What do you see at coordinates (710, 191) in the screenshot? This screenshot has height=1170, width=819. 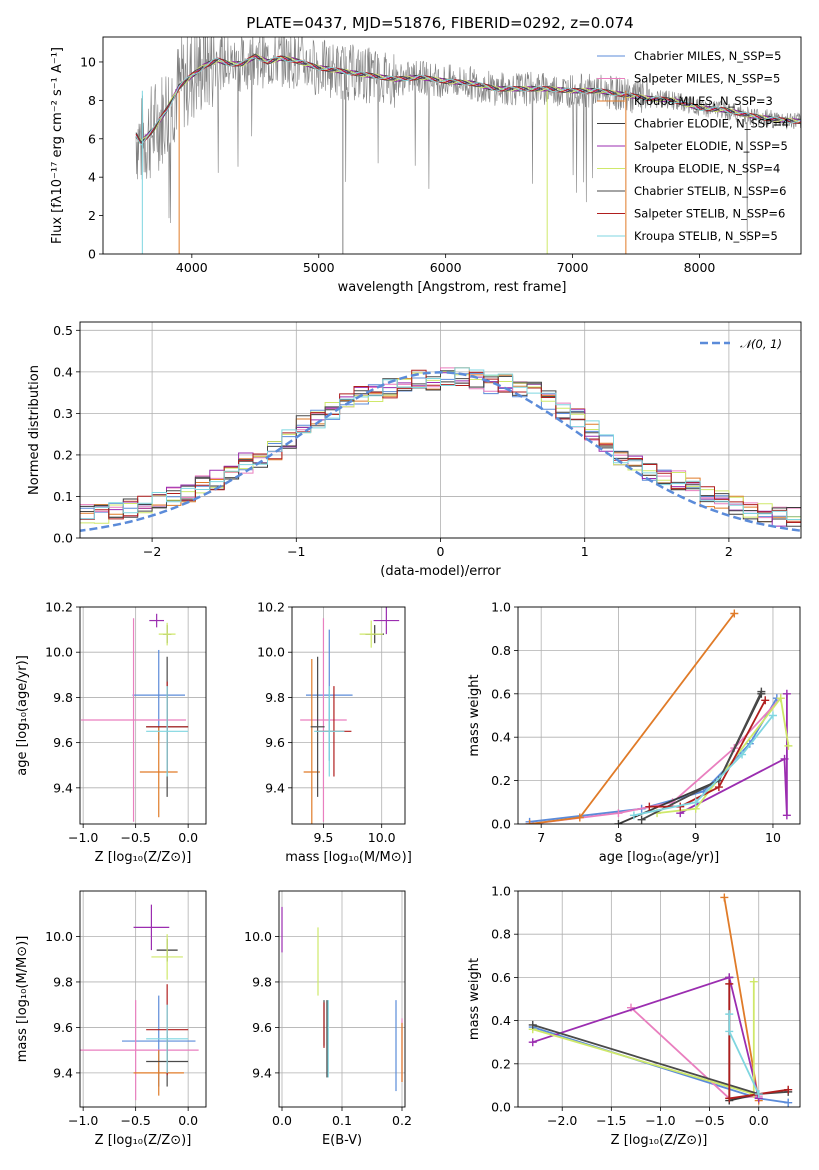 I see `legend-label: Chabrier STELIB, N_SSP=6` at bounding box center [710, 191].